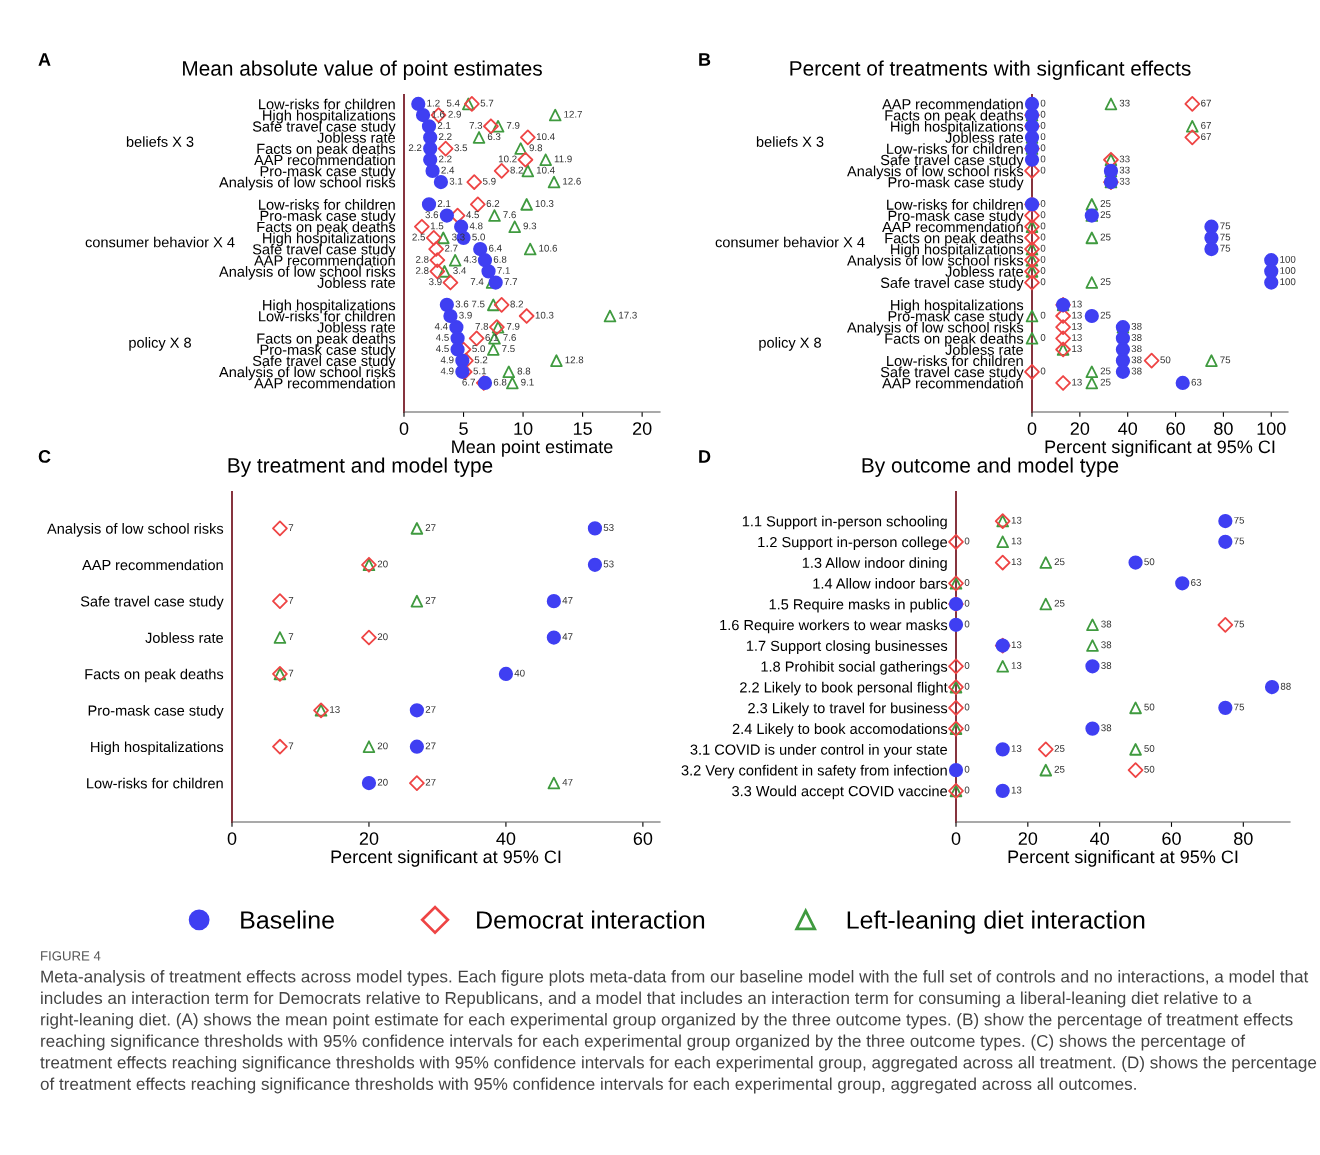 The width and height of the screenshot is (1320, 1155). Describe the element at coordinates (1271, 428) in the screenshot. I see `x-tick-label: 100` at that location.